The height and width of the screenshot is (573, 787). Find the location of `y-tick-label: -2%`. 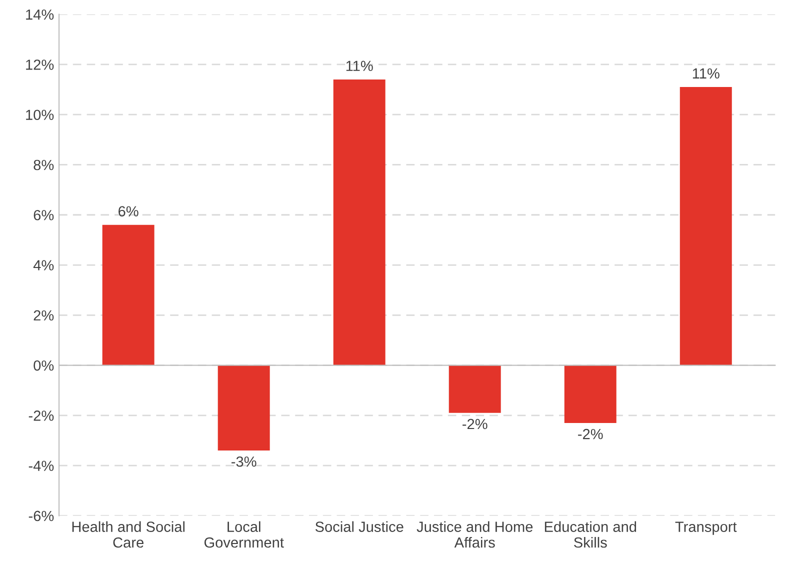

y-tick-label: -2% is located at coordinates (41, 415).